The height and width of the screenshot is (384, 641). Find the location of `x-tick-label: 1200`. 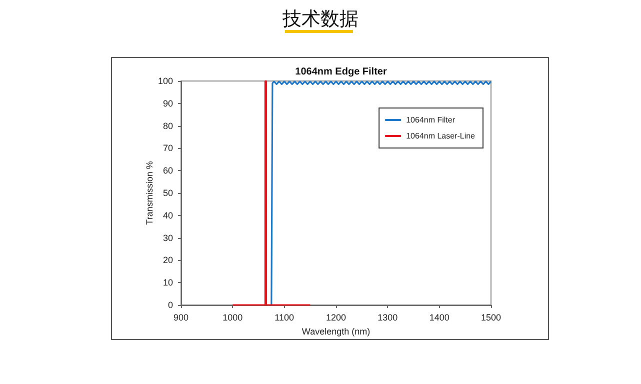

x-tick-label: 1200 is located at coordinates (336, 317).